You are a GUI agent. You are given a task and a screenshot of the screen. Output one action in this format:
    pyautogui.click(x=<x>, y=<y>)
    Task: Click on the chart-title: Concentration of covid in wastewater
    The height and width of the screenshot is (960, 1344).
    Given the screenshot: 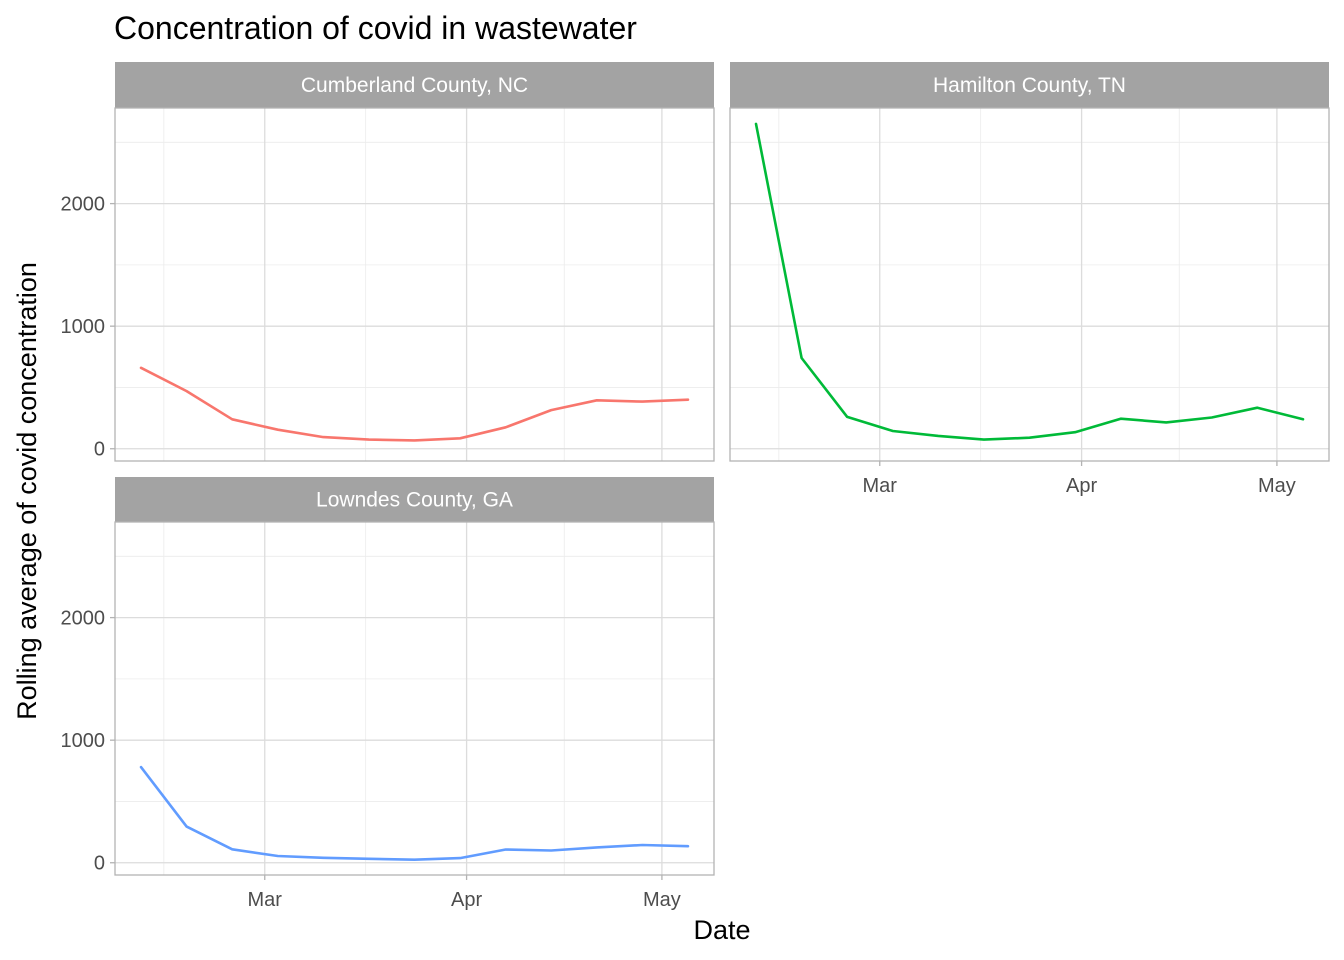 What is the action you would take?
    pyautogui.click(x=375, y=28)
    